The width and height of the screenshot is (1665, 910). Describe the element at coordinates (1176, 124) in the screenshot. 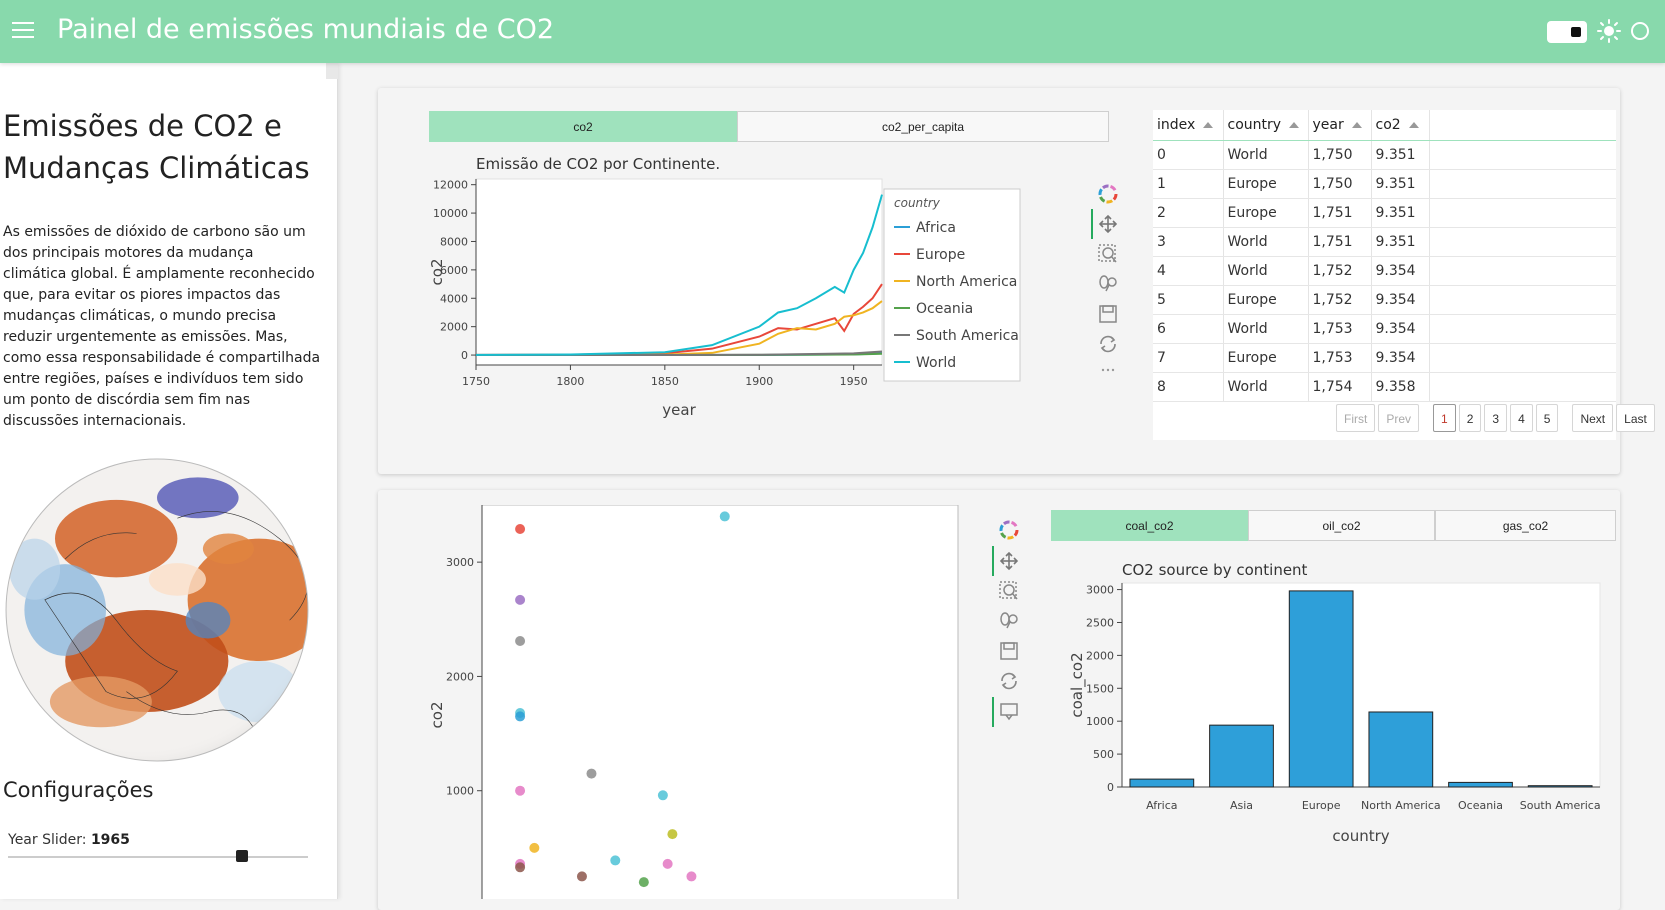

I see `column-header-index-label: index` at that location.